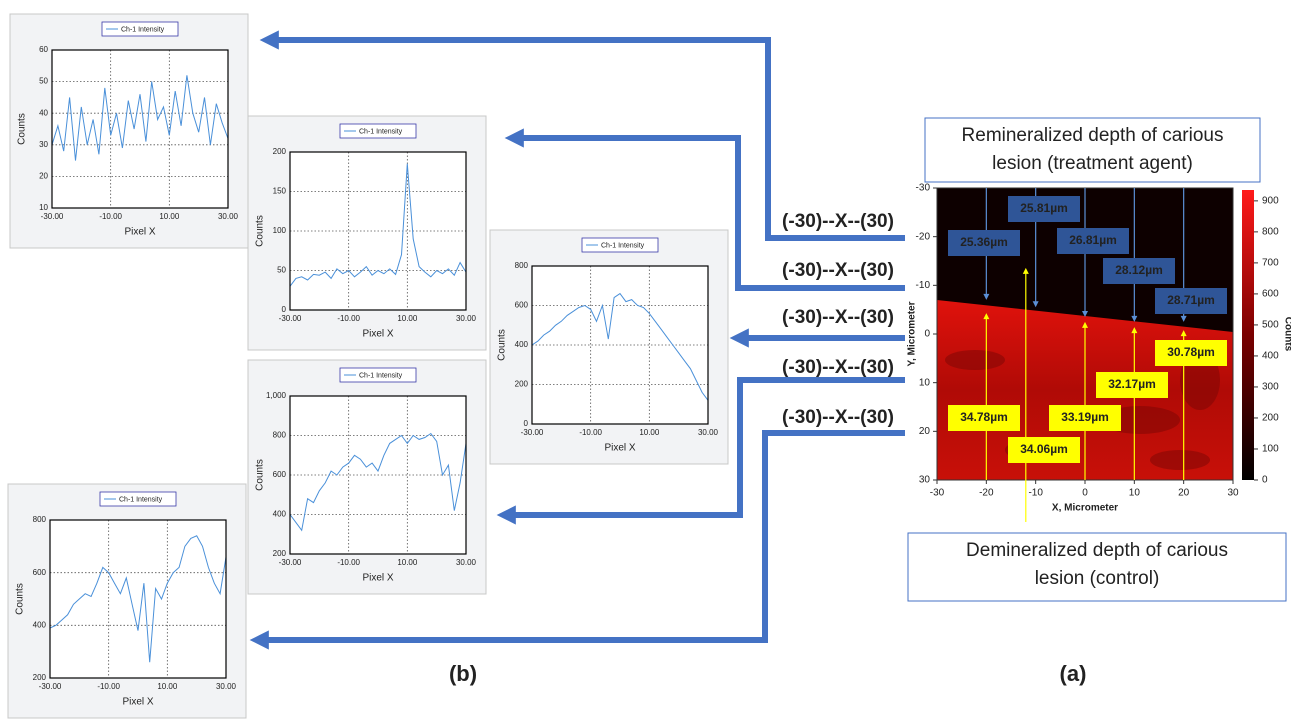 Image resolution: width=1291 pixels, height=719 pixels. I want to click on annotation-label: 28.71µm, so click(1191, 300).